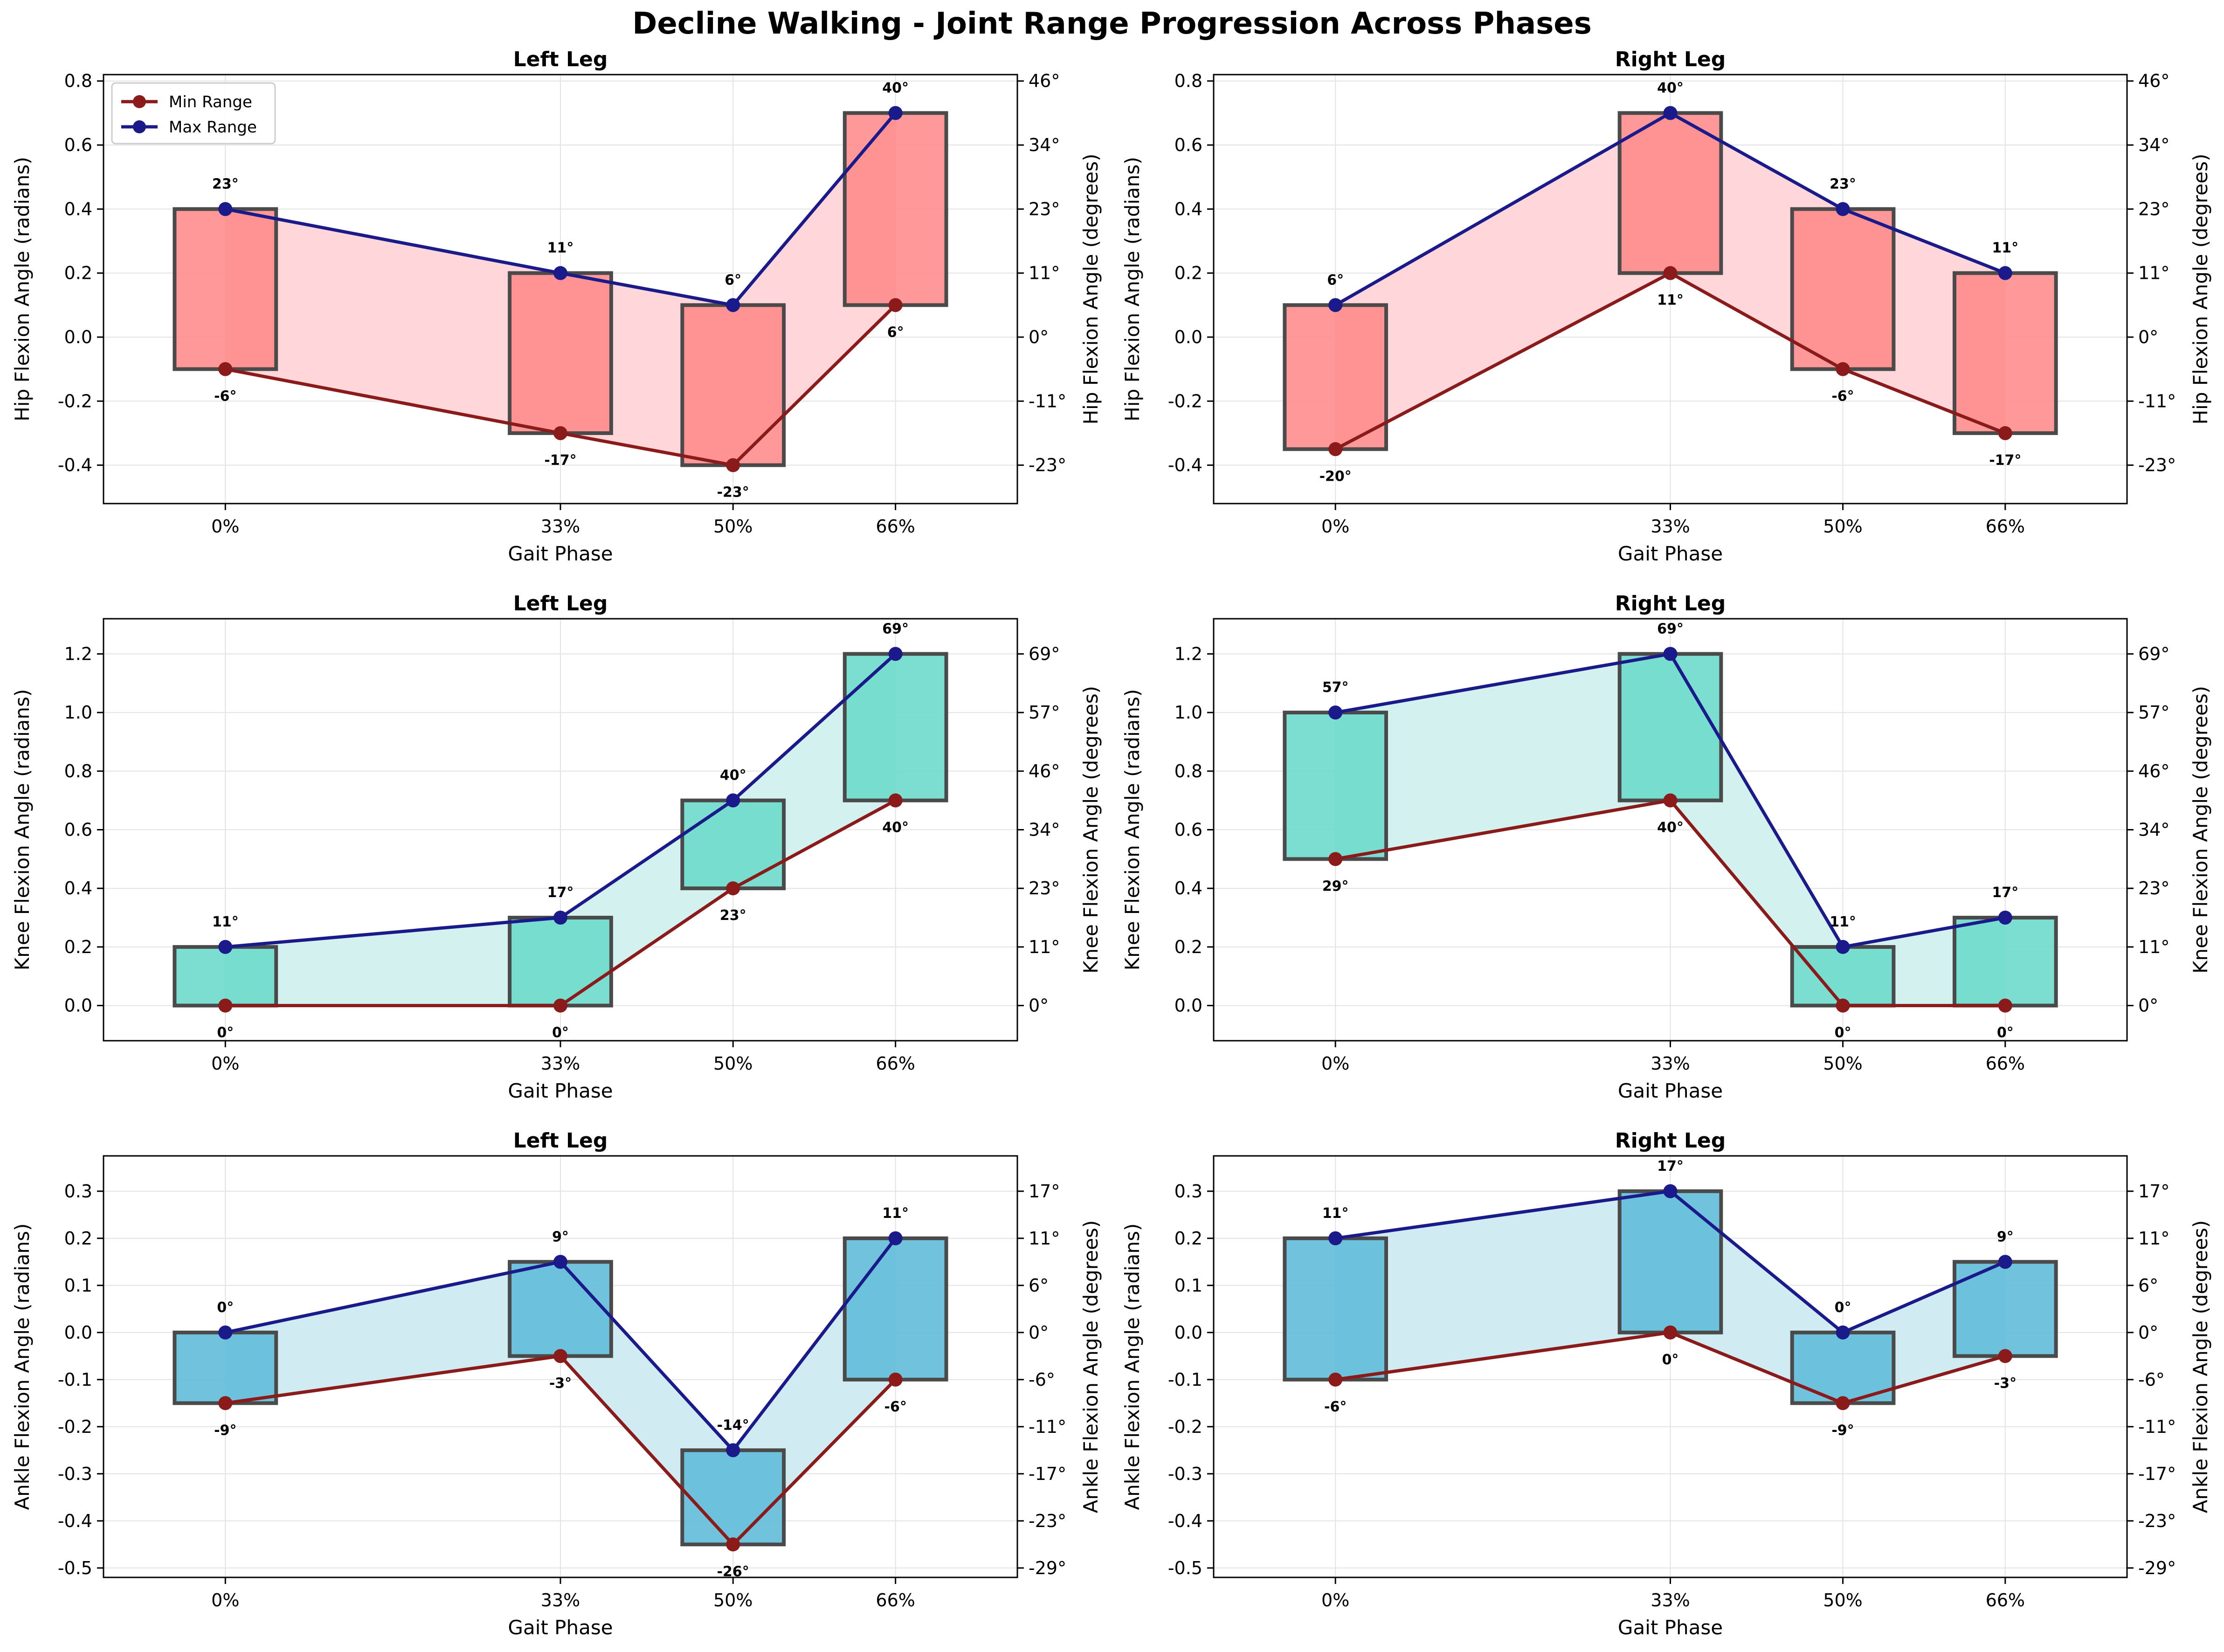 The width and height of the screenshot is (2224, 1652). Describe the element at coordinates (213, 127) in the screenshot. I see `legend-max-label: Max Range` at that location.